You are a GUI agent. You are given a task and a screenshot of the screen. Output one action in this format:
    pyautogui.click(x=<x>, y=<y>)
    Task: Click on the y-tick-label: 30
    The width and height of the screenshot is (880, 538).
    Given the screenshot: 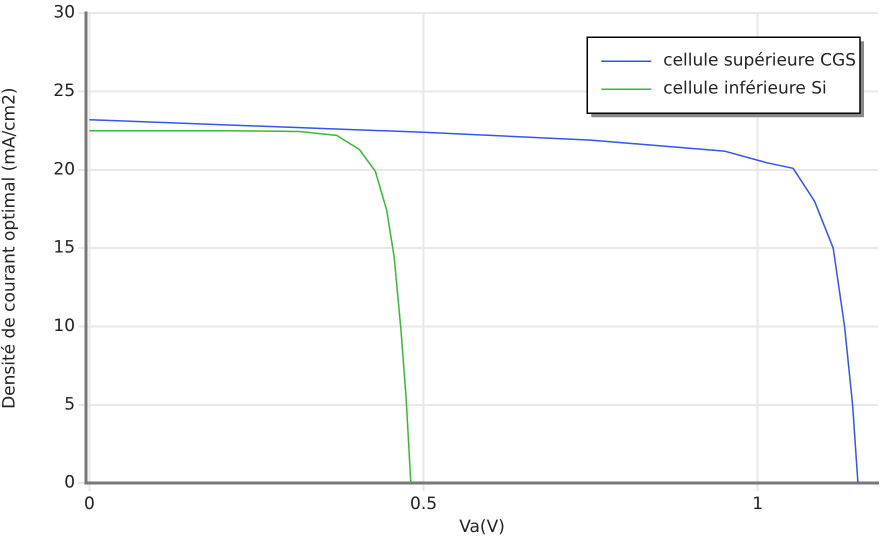 What is the action you would take?
    pyautogui.click(x=64, y=12)
    